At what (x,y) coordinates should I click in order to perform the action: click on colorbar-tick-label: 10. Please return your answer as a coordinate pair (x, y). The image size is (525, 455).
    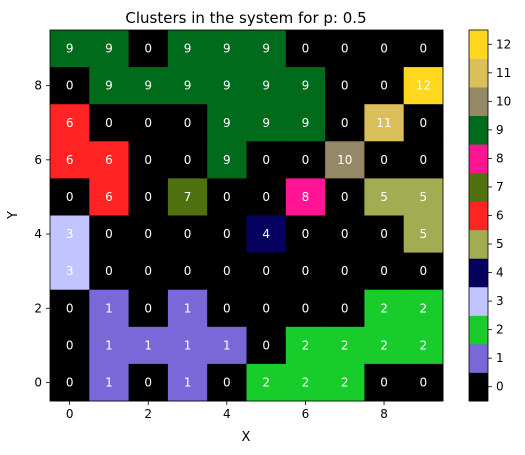
    Looking at the image, I should click on (503, 101).